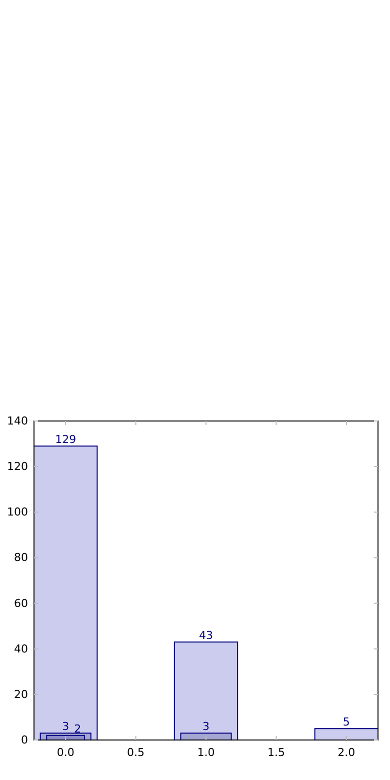 The image size is (390, 780). I want to click on data-label: 2, so click(78, 729).